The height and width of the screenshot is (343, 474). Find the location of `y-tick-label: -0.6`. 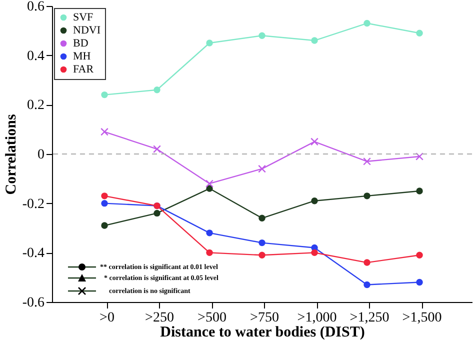

y-tick-label: -0.6 is located at coordinates (33, 303).